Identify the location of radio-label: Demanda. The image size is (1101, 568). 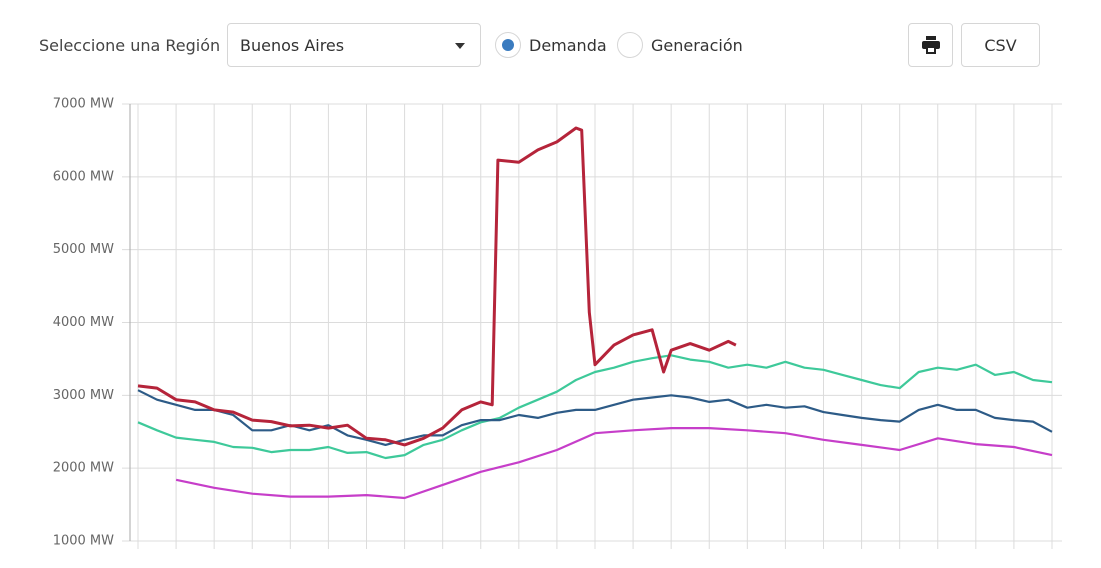
(568, 45).